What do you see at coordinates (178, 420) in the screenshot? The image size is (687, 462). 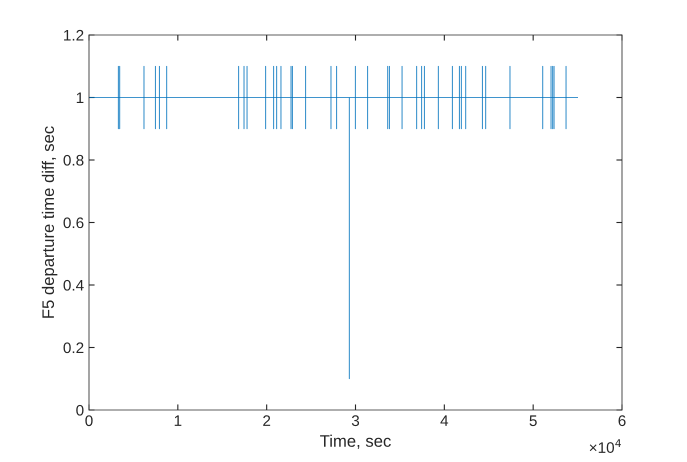 I see `x-tick-label: 1` at bounding box center [178, 420].